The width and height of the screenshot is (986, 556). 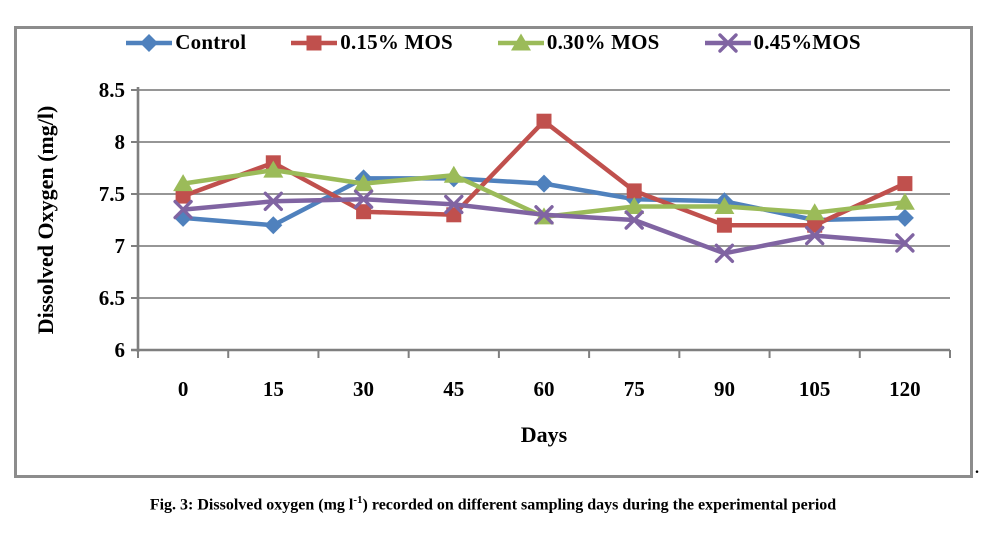 I want to click on x-tick-labels: 0 15 30 45 60 75 90 105 120, so click(x=549, y=389).